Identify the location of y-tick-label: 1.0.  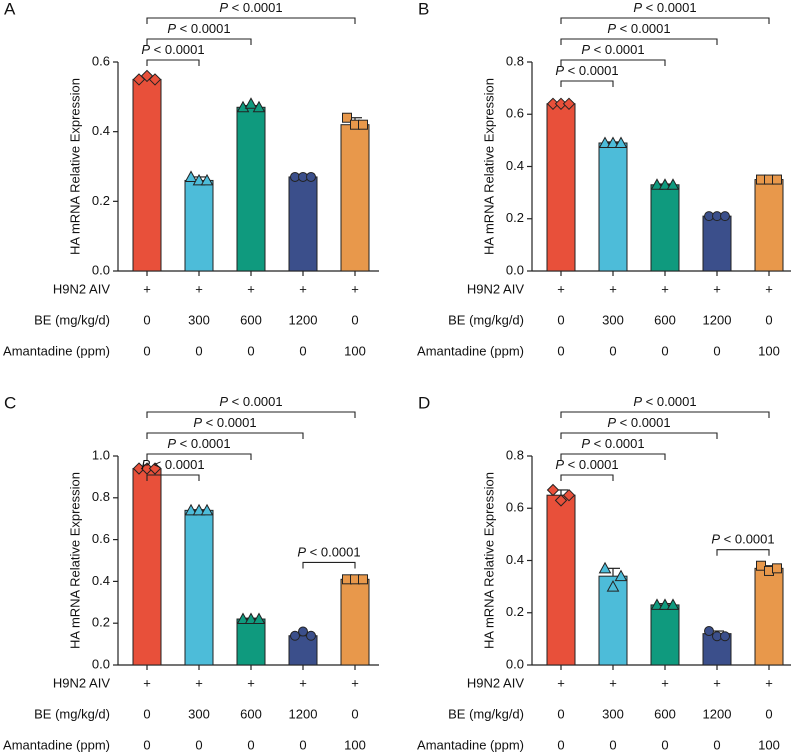
(101, 454).